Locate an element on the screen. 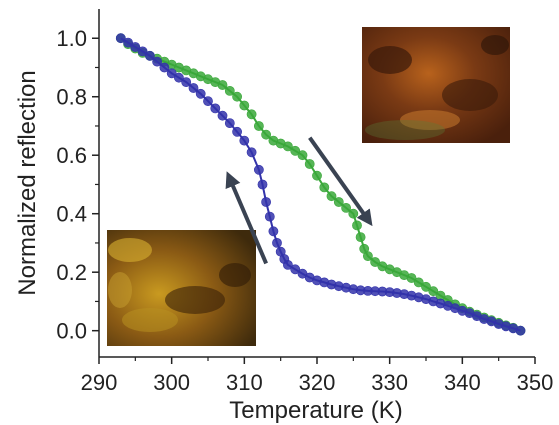 This screenshot has height=425, width=559. x-tick-label: 310 is located at coordinates (244, 382).